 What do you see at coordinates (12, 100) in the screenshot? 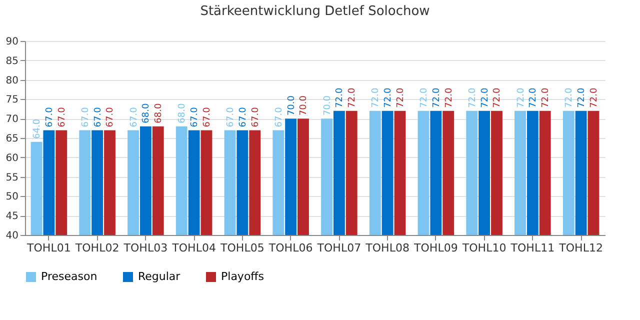
I see `y-tick-label: 75` at bounding box center [12, 100].